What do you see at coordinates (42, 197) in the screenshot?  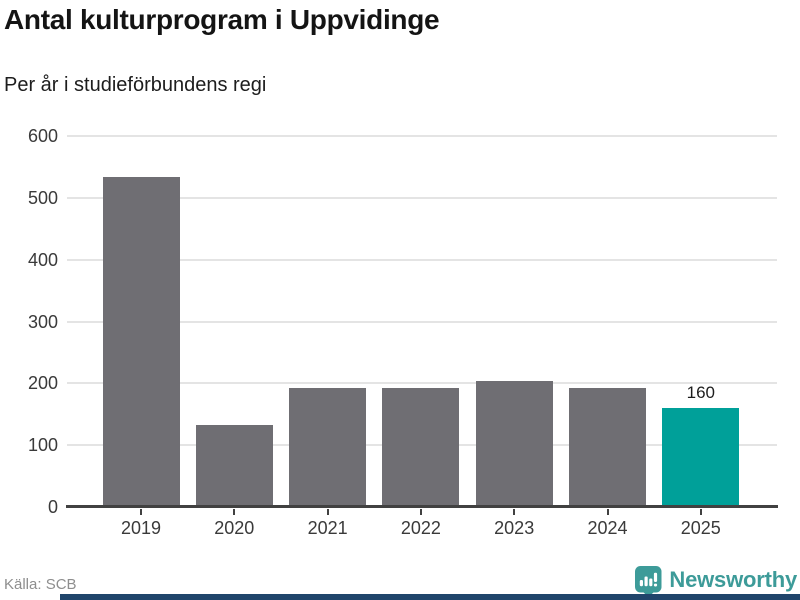 I see `y-tick-label-500: 500` at bounding box center [42, 197].